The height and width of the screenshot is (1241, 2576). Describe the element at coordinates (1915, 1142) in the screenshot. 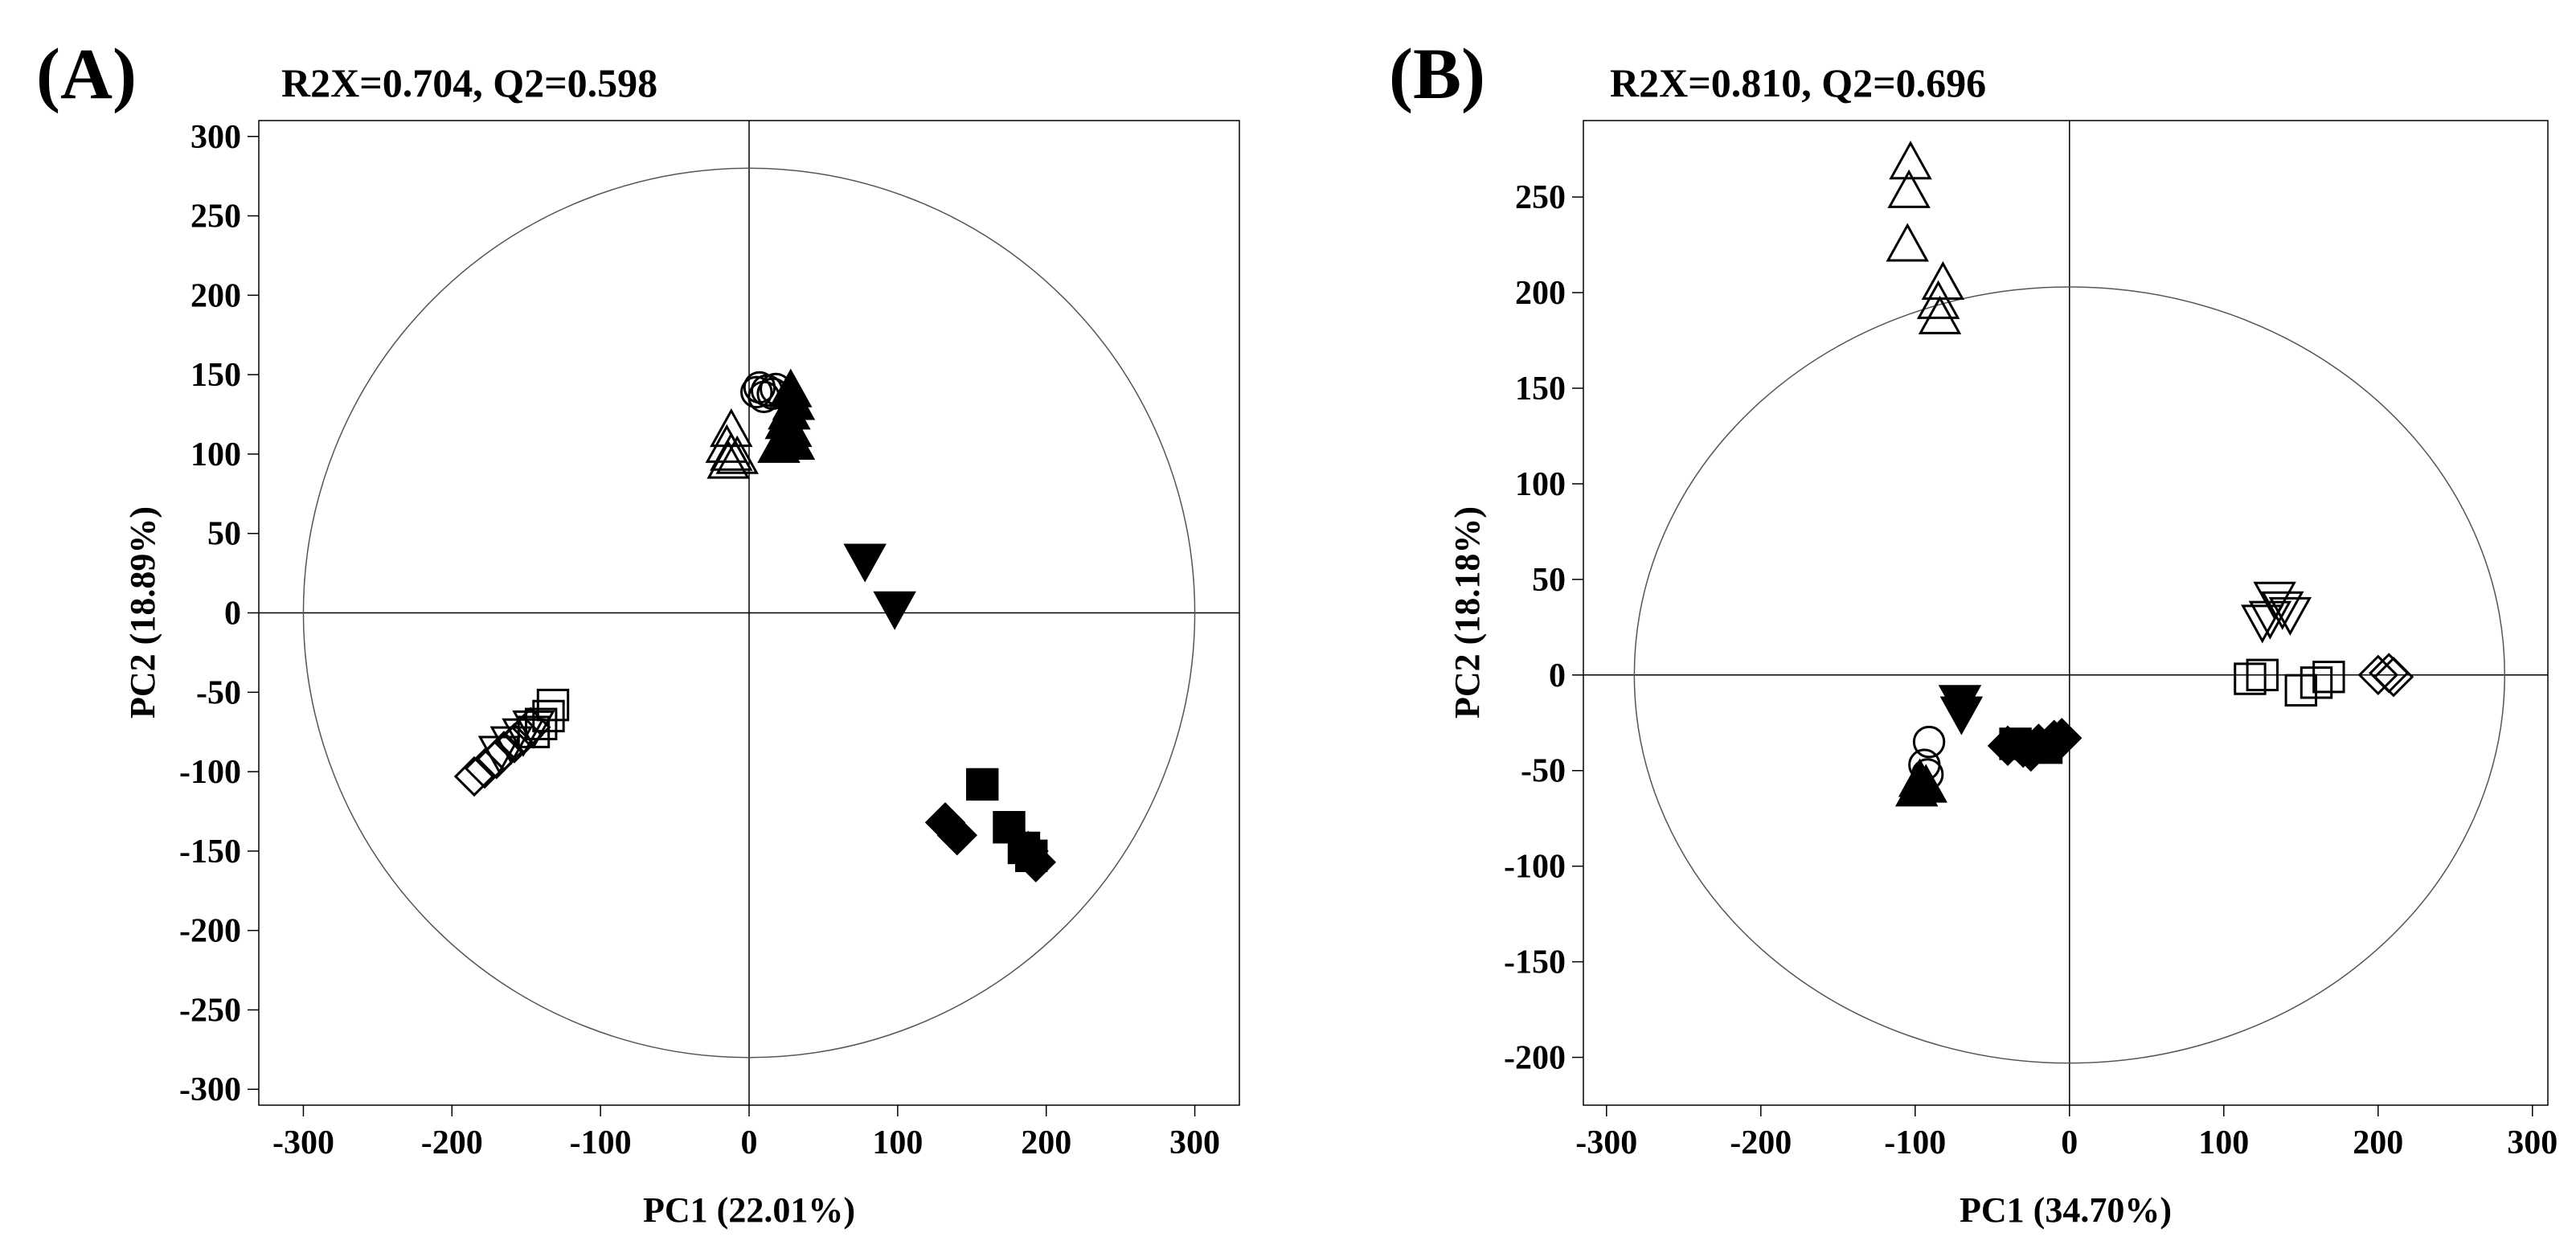

I see `panel-b-x-tick-label: -100` at that location.